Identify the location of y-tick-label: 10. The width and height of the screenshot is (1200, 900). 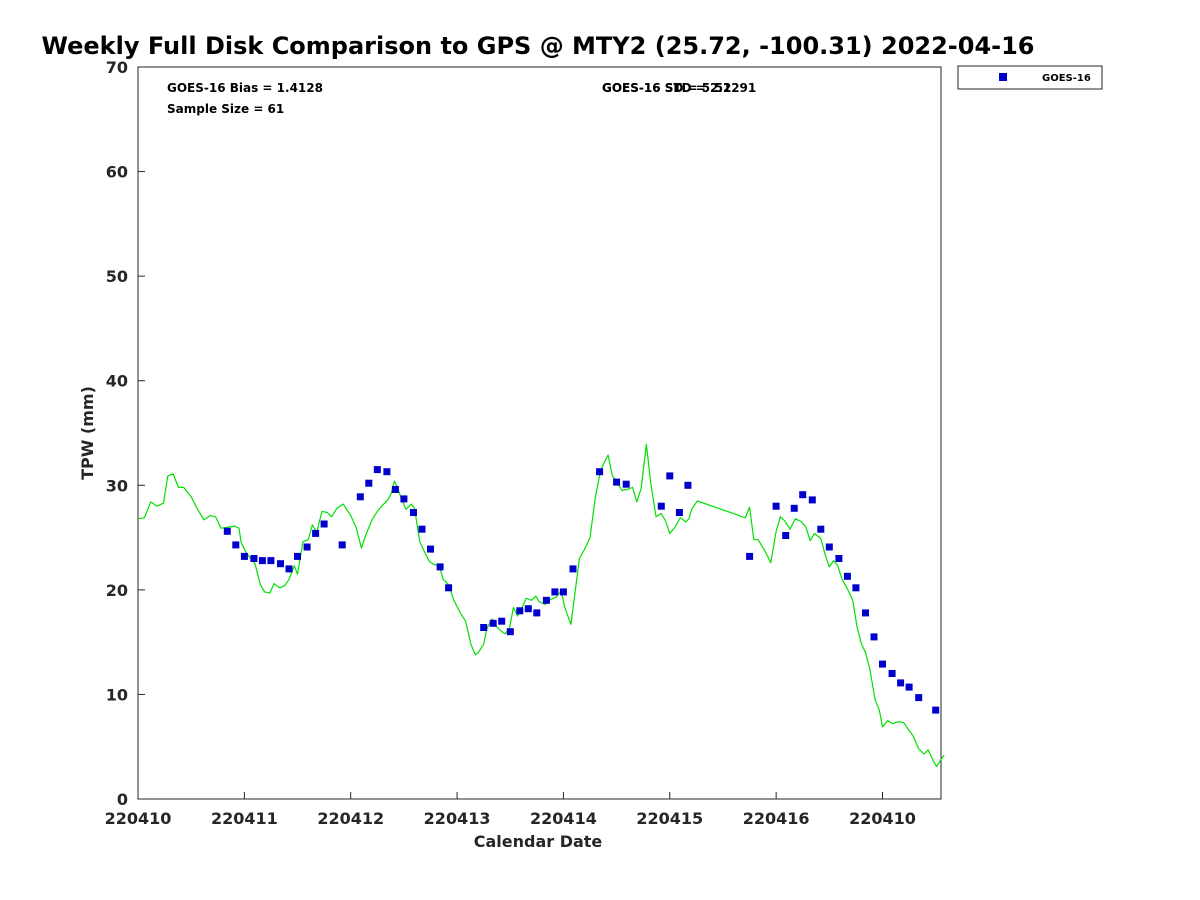
(117, 694).